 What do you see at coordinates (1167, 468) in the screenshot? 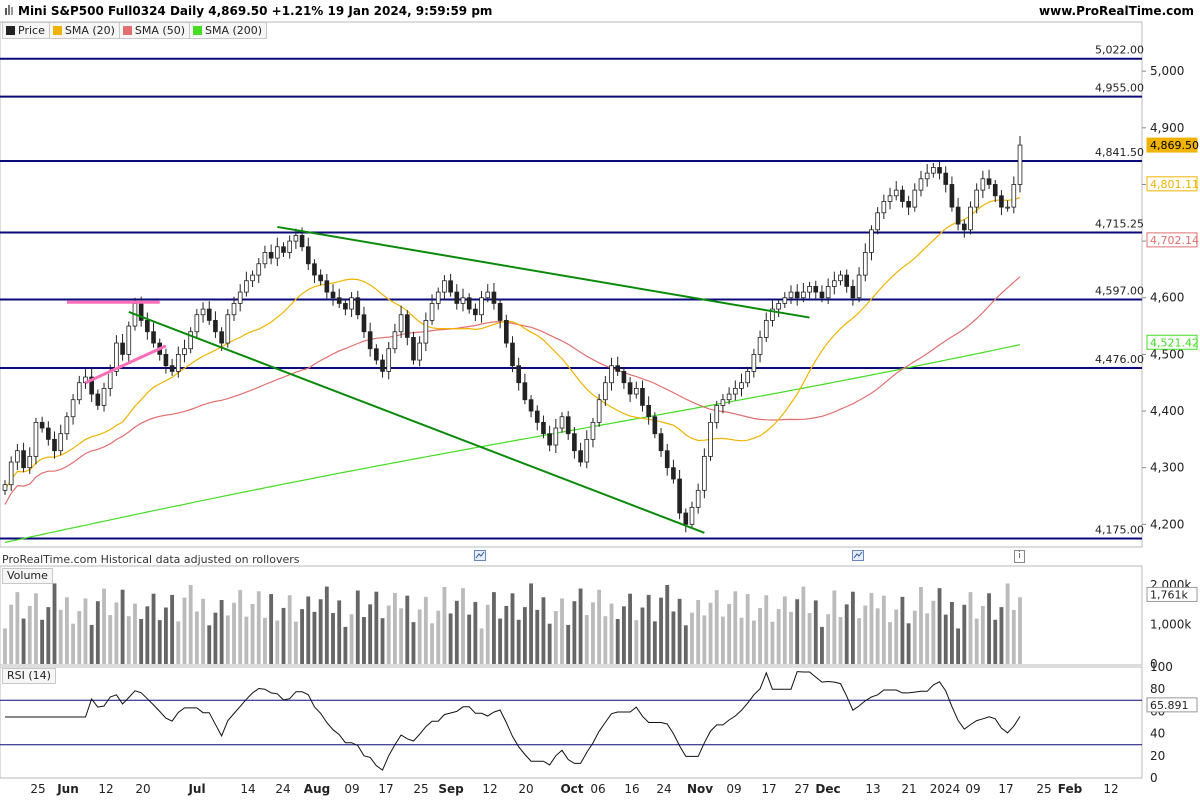
I see `y-tick-label: 4,300` at bounding box center [1167, 468].